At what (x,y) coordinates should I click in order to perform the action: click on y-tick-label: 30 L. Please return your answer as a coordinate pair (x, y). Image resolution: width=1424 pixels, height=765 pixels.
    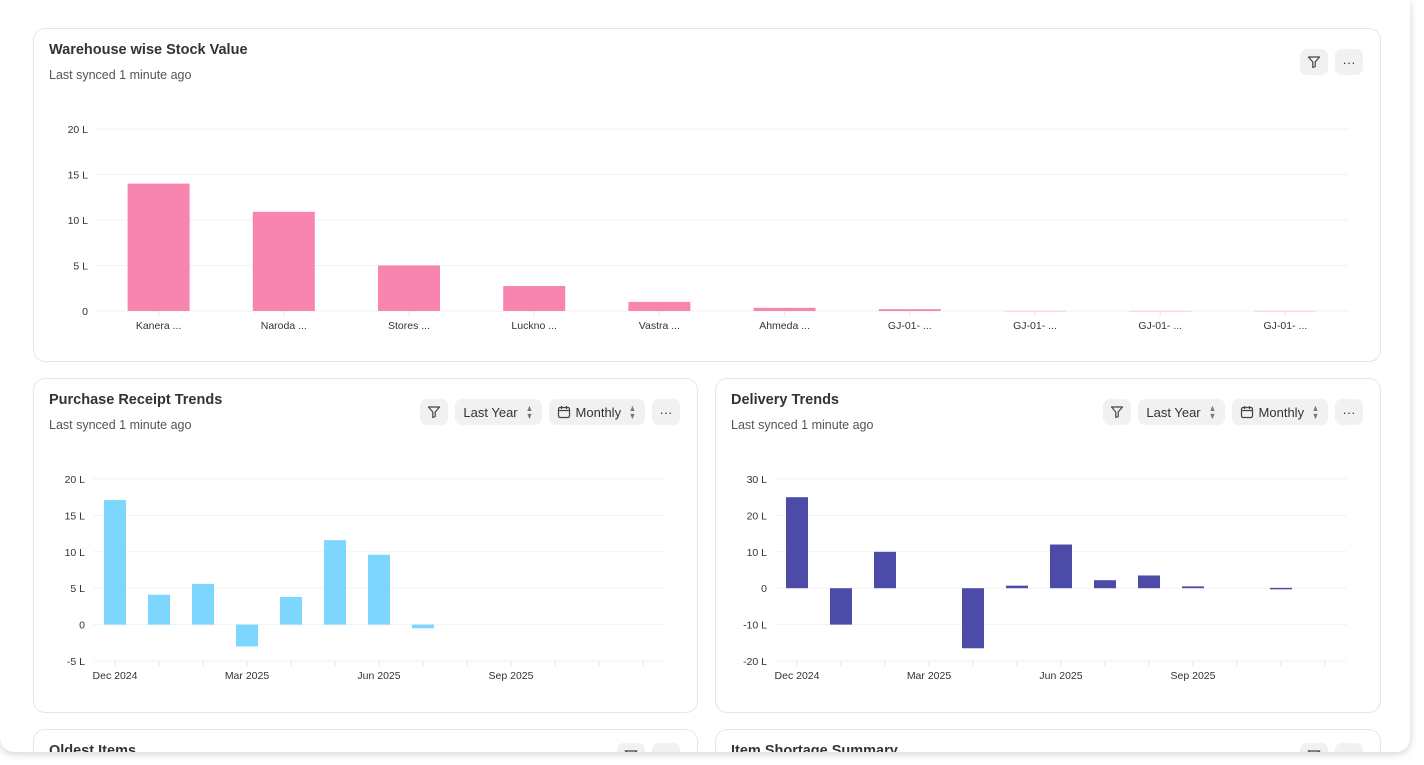
    Looking at the image, I should click on (757, 480).